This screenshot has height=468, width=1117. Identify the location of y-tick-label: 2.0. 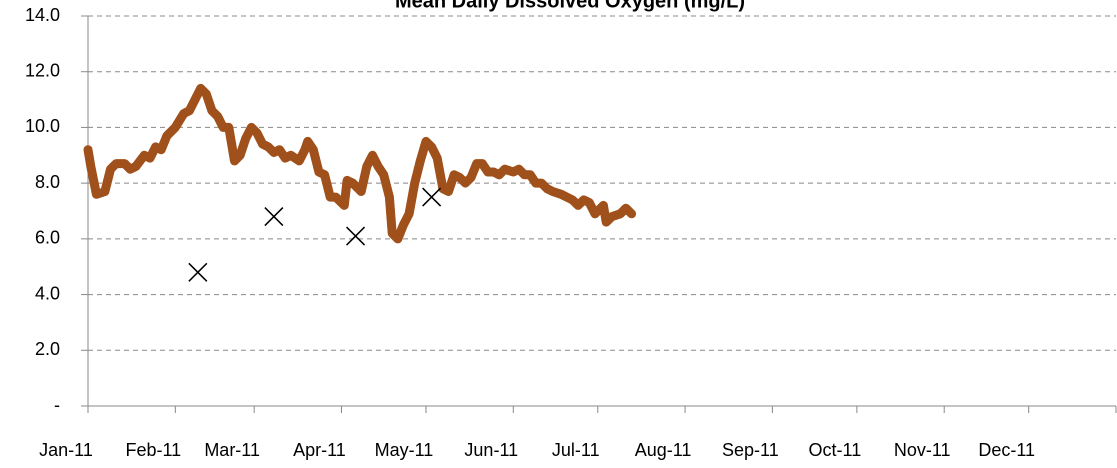
(47, 349).